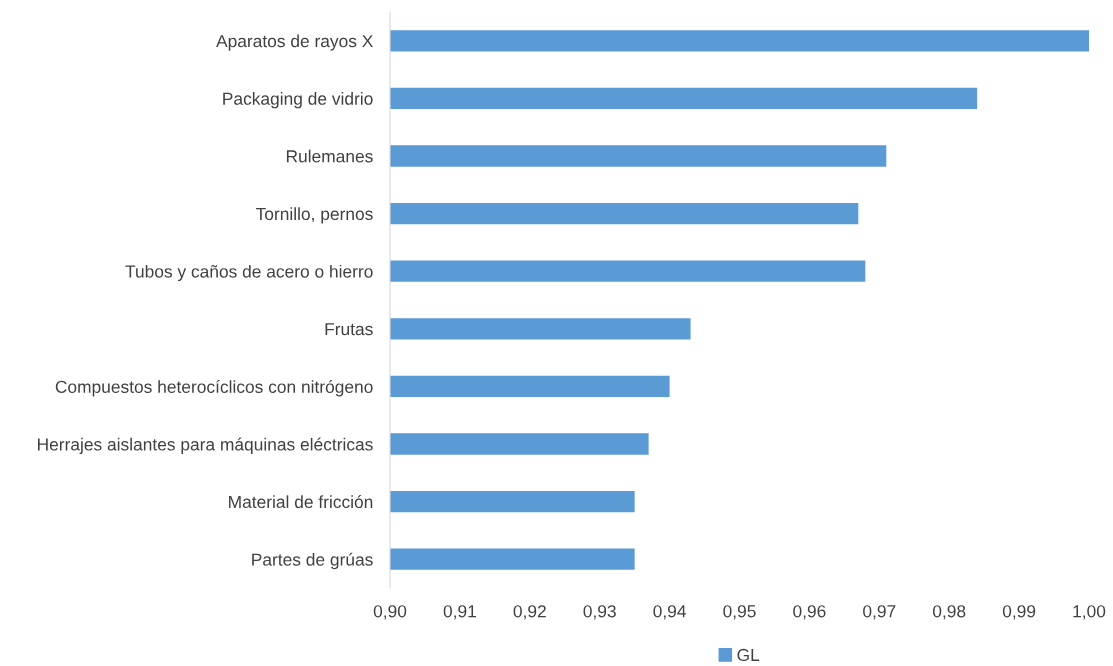 This screenshot has height=666, width=1113. I want to click on x-tick-label: 0,93, so click(599, 612).